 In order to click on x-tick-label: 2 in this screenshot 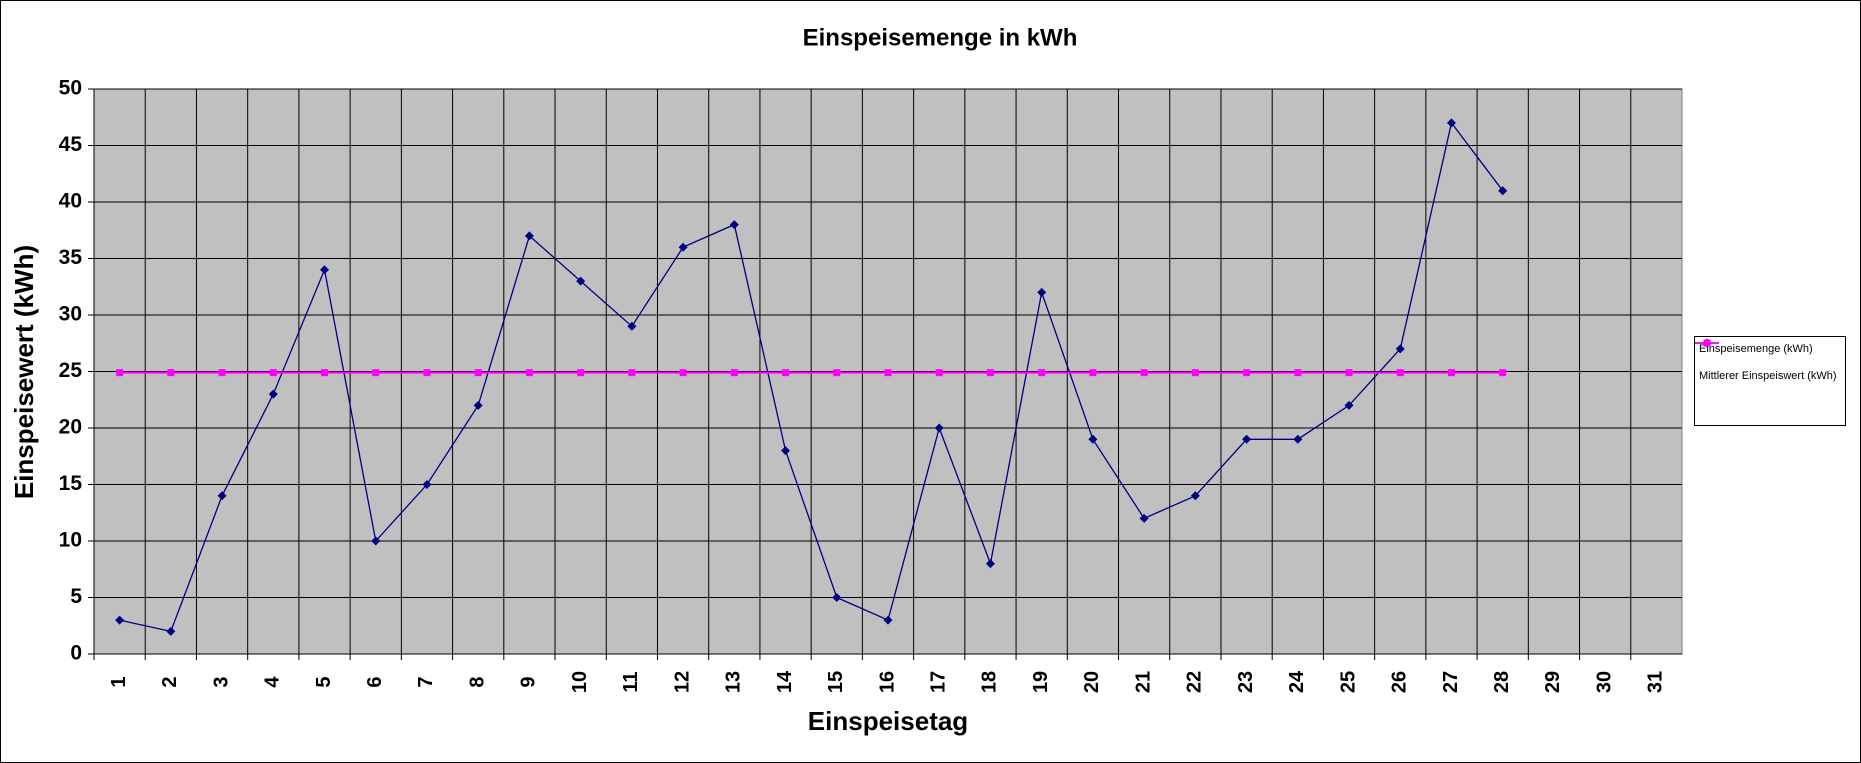, I will do `click(170, 681)`.